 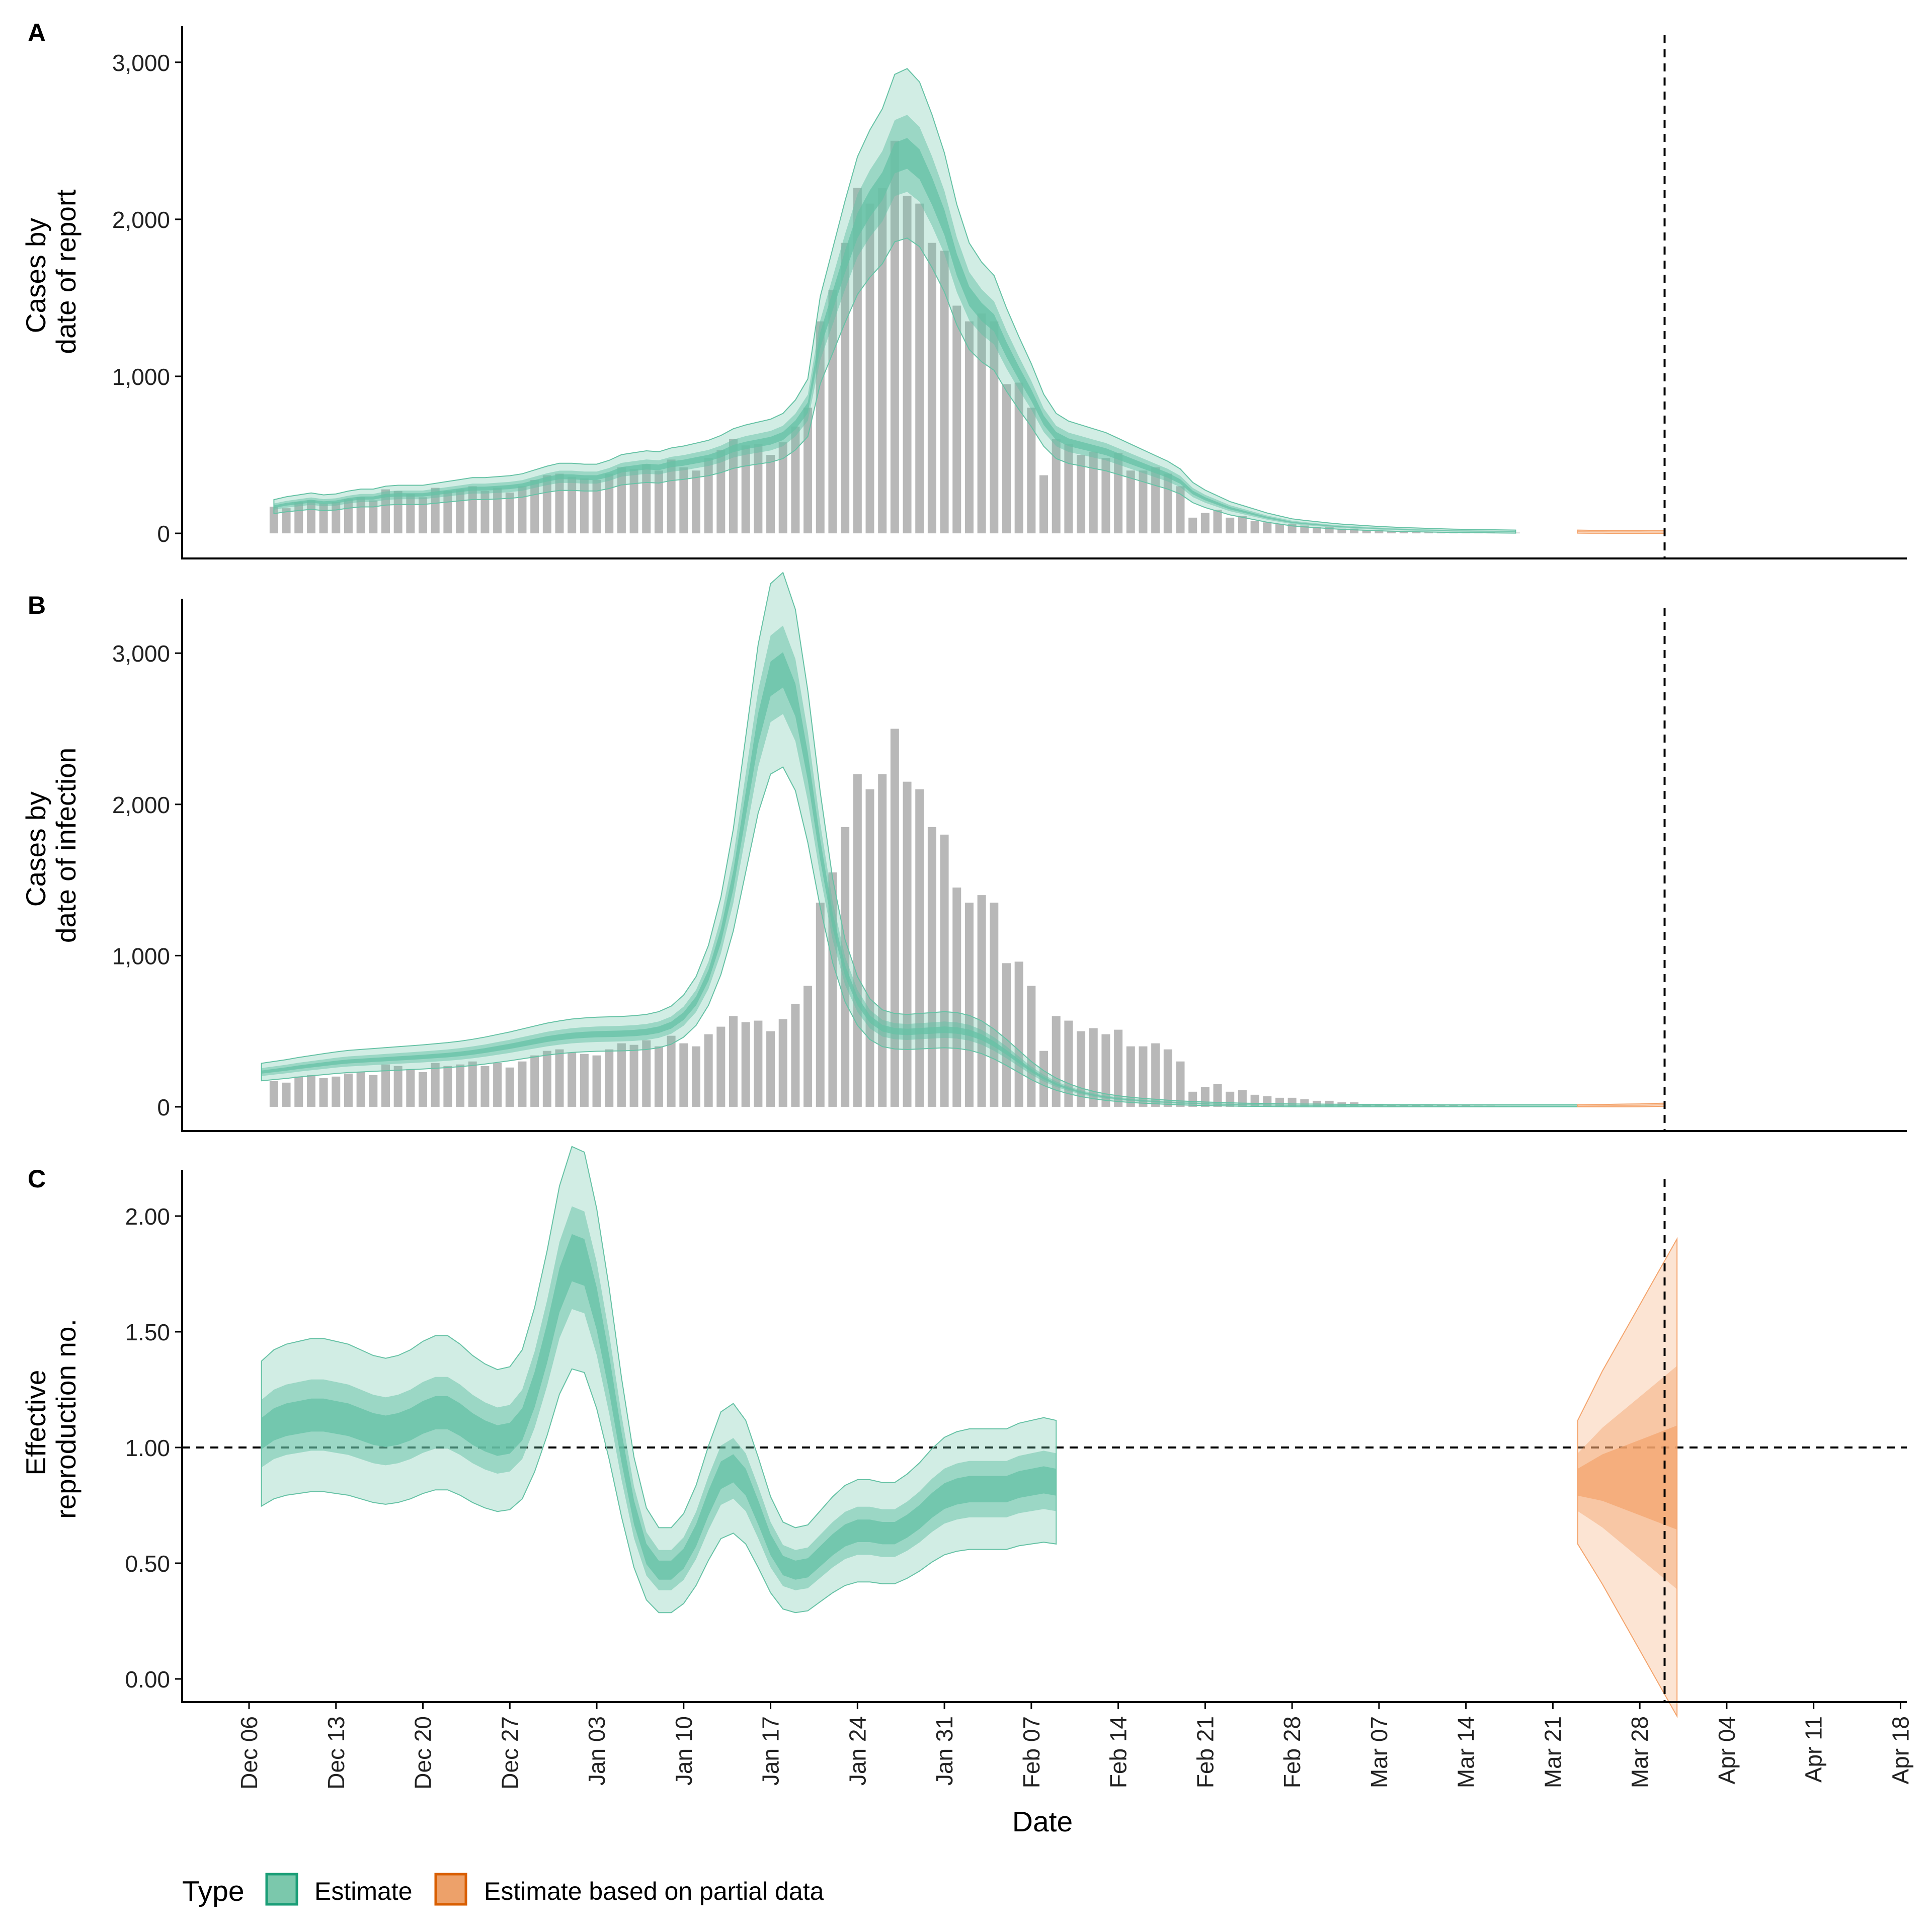 I want to click on x-tick-label: Mar 28, so click(x=1640, y=1752).